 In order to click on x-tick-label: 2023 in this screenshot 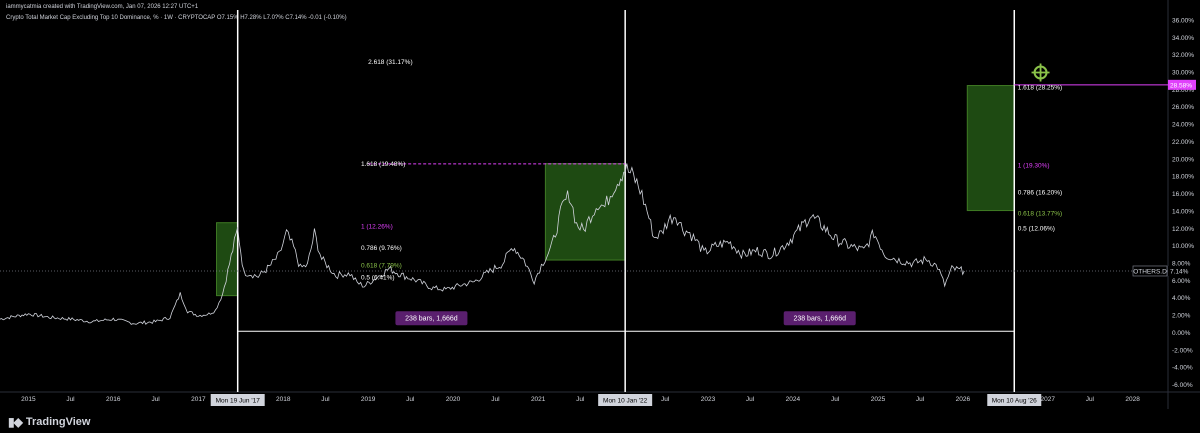, I will do `click(708, 399)`.